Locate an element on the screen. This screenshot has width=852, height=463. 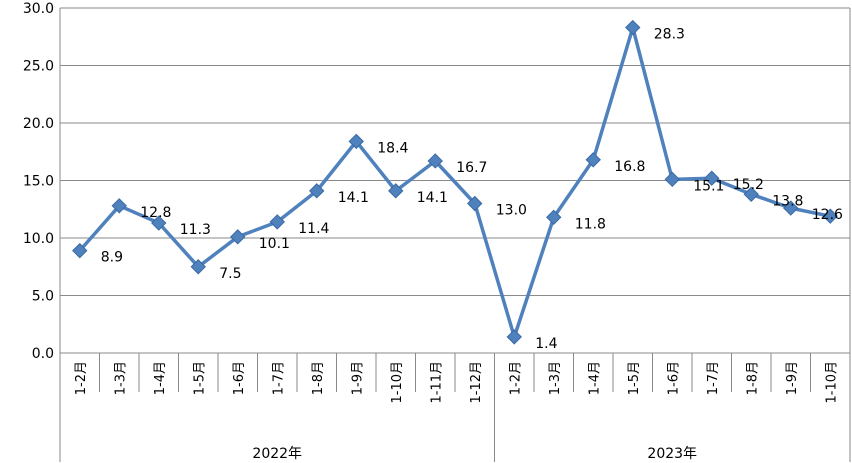
data-label: 13.8 is located at coordinates (787, 201).